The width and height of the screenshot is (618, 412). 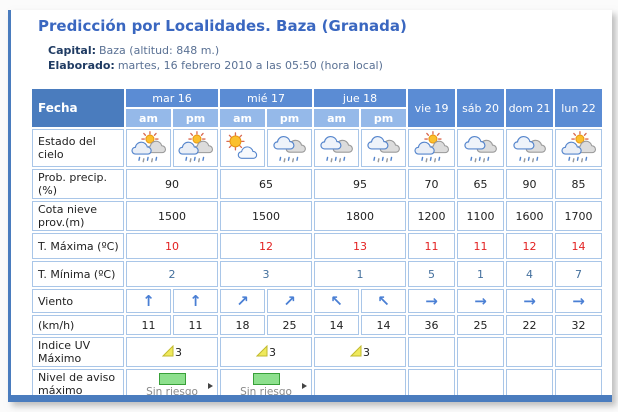 What do you see at coordinates (78, 301) in the screenshot?
I see `row-label-wind: Viento` at bounding box center [78, 301].